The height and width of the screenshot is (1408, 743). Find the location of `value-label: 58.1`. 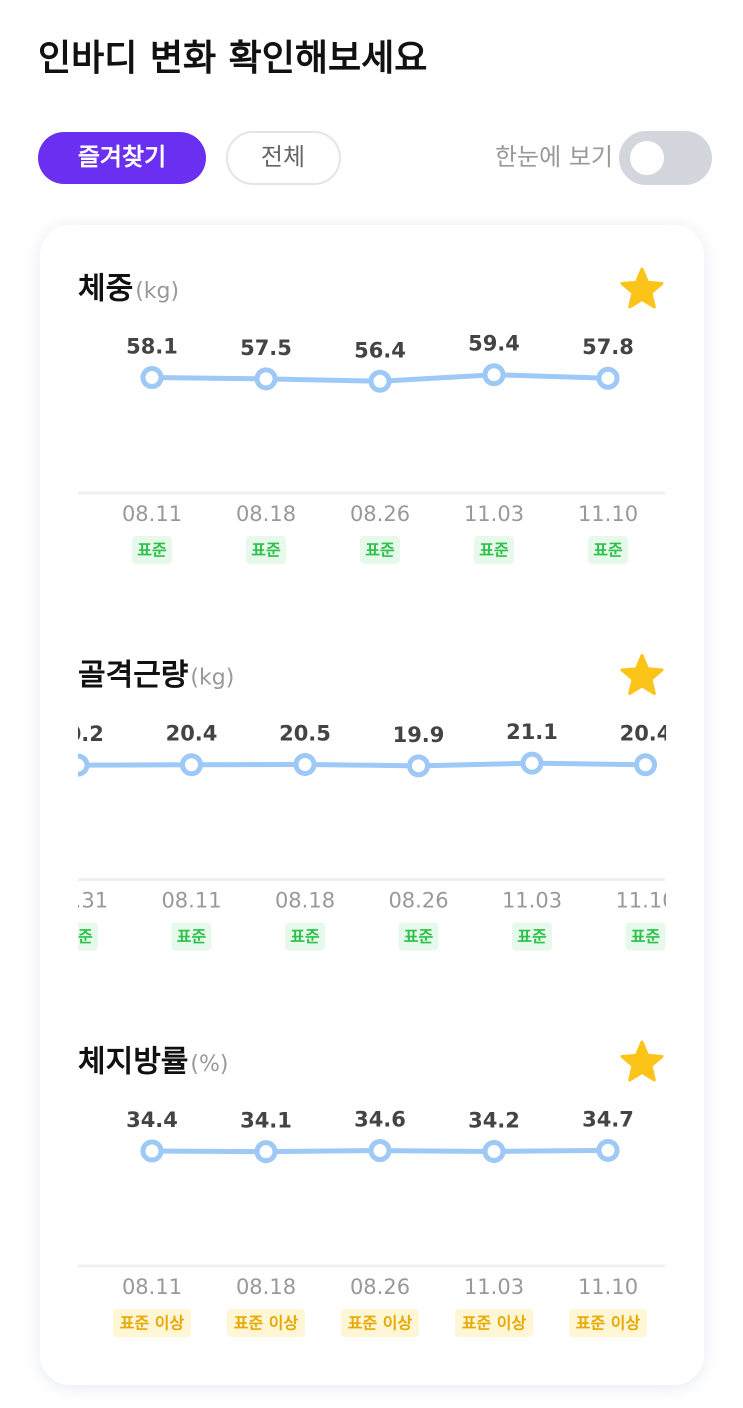

value-label: 58.1 is located at coordinates (152, 347).